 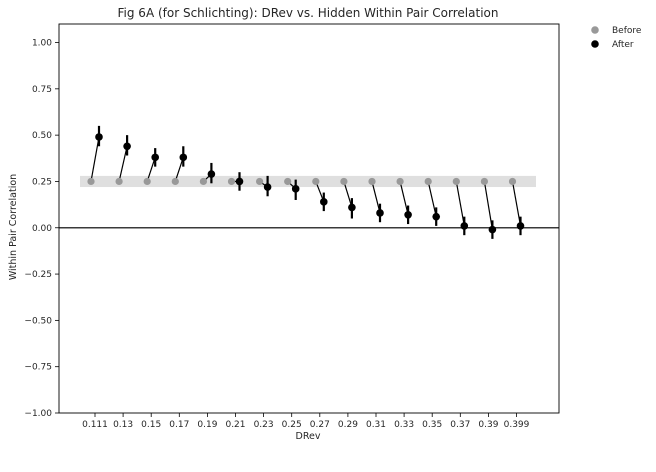 What do you see at coordinates (38, 275) in the screenshot?
I see `y-tick-label: −0.25` at bounding box center [38, 275].